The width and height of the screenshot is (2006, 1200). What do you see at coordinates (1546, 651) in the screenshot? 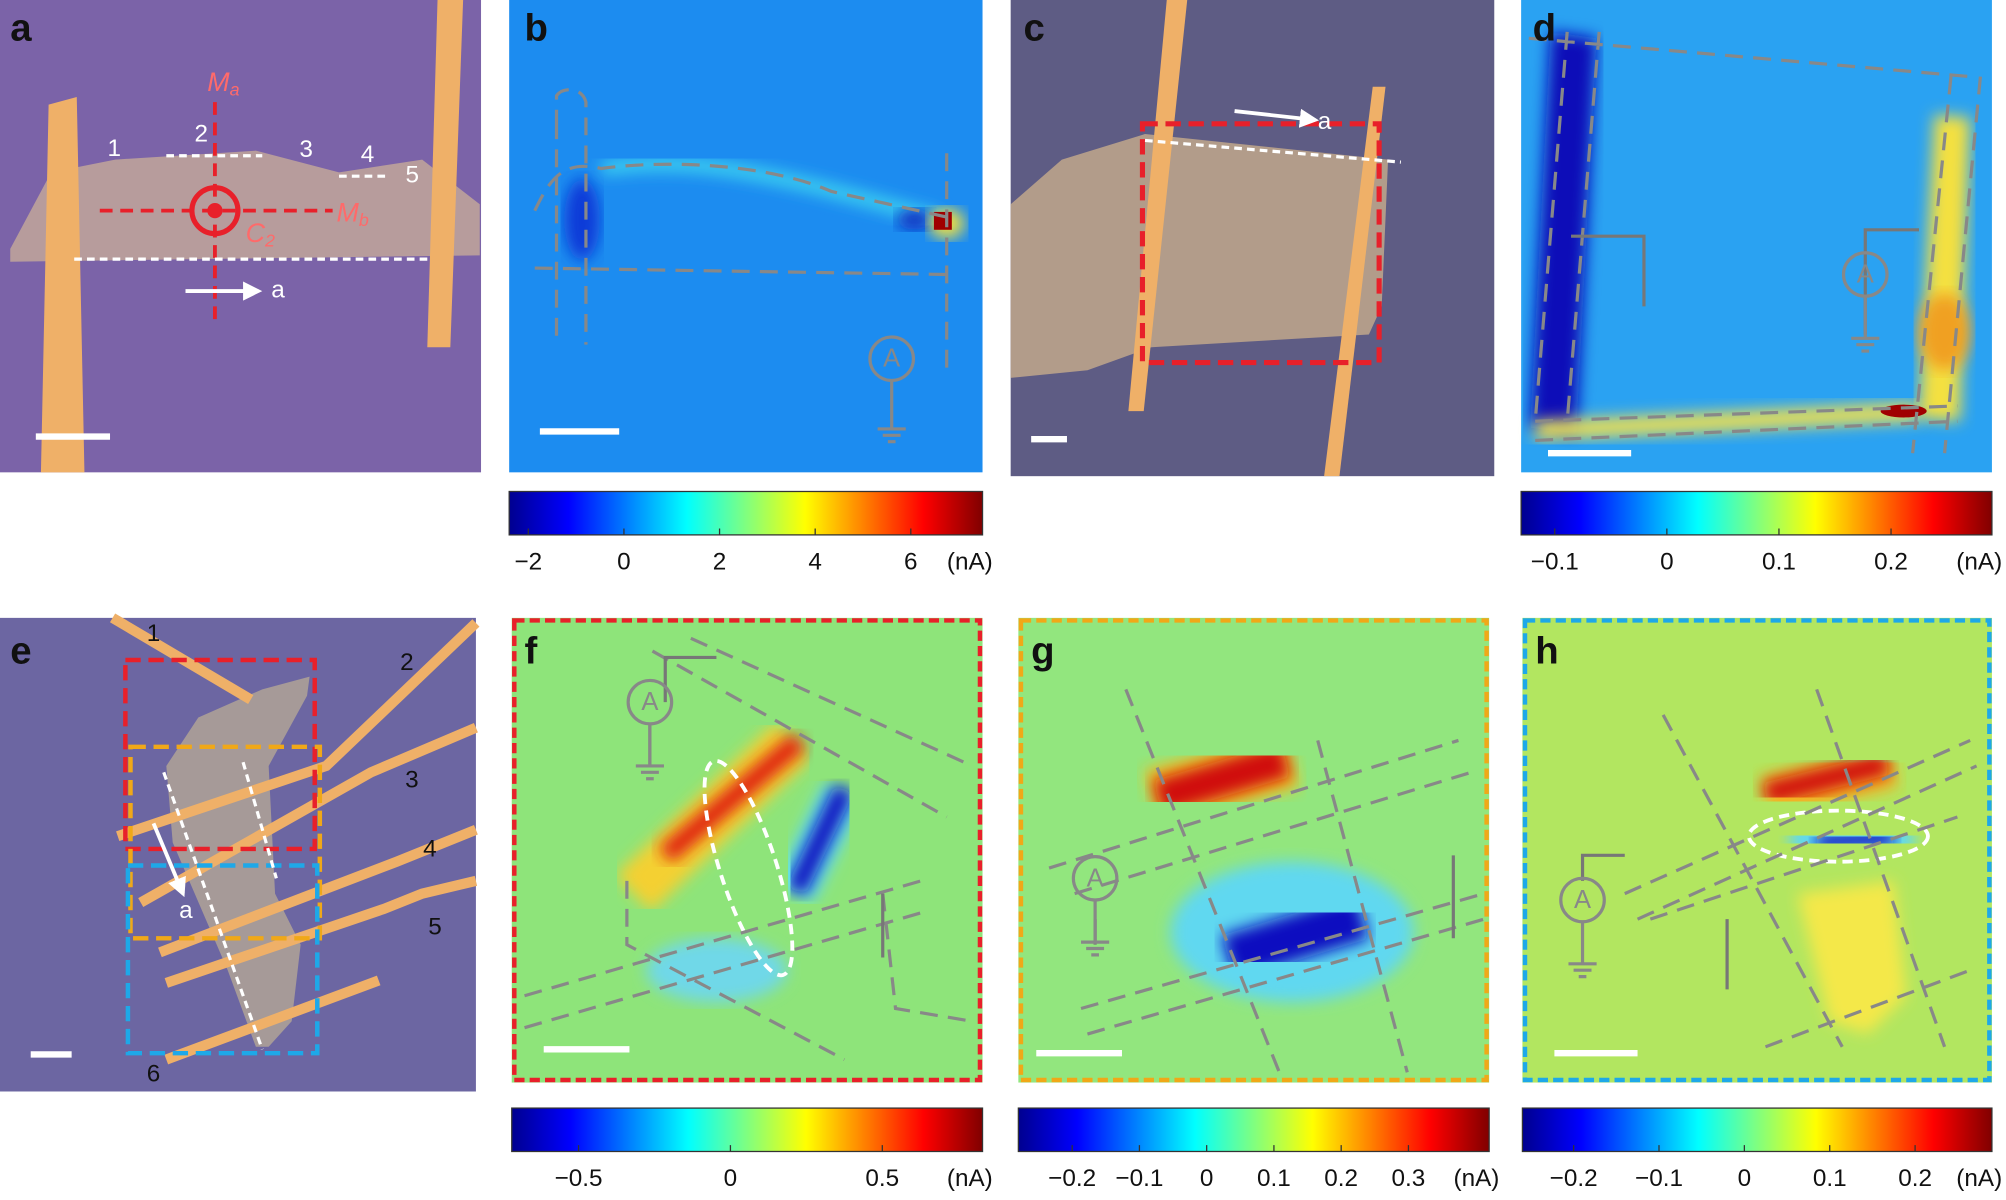
I see `panel-label: h` at bounding box center [1546, 651].